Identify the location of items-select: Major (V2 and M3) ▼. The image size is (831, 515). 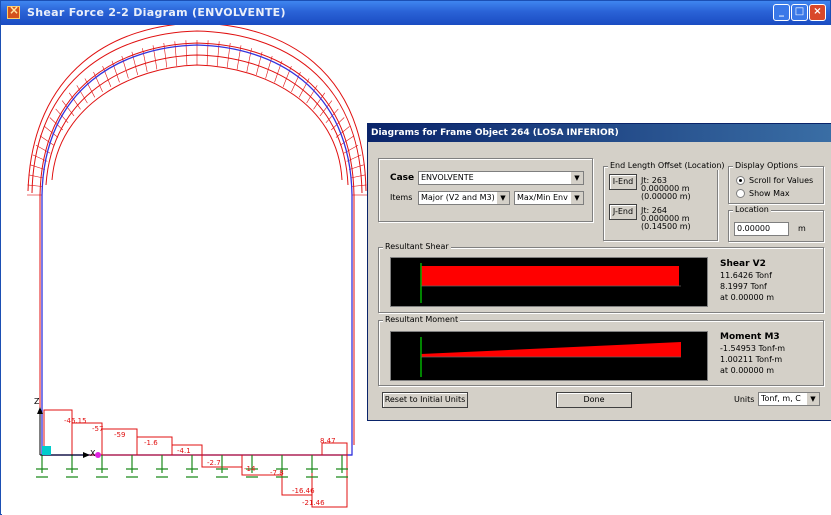
(464, 198).